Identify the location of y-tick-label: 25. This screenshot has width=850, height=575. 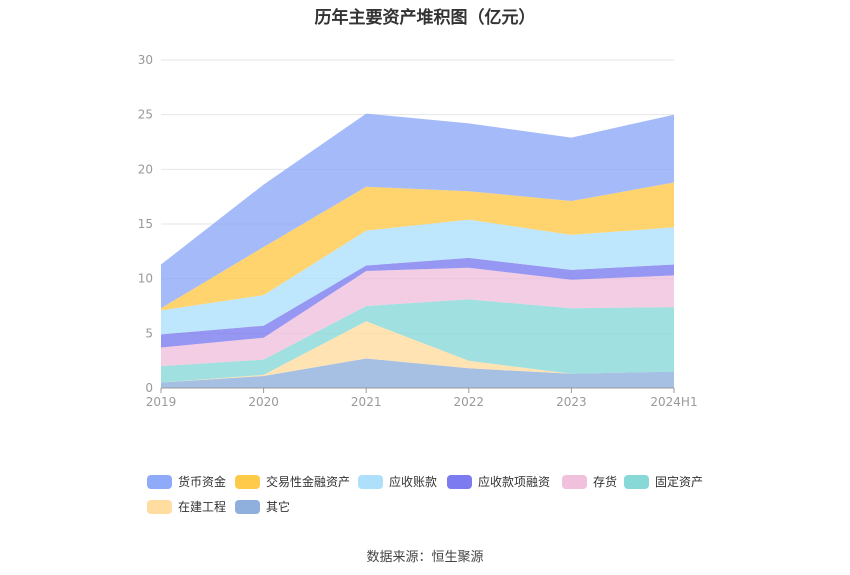
(145, 115).